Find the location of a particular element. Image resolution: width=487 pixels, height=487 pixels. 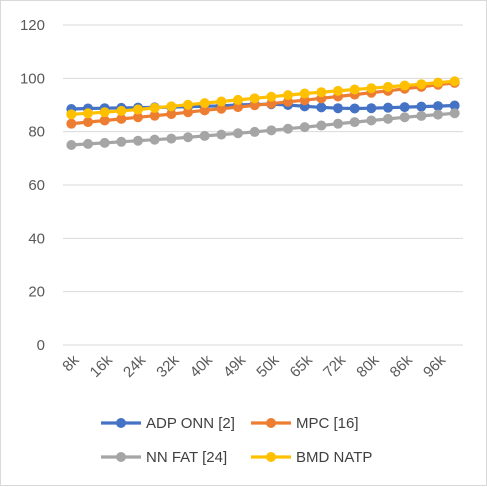

y-axis-ticks: 0 20 40 60 80 100 120 is located at coordinates (32, 185).